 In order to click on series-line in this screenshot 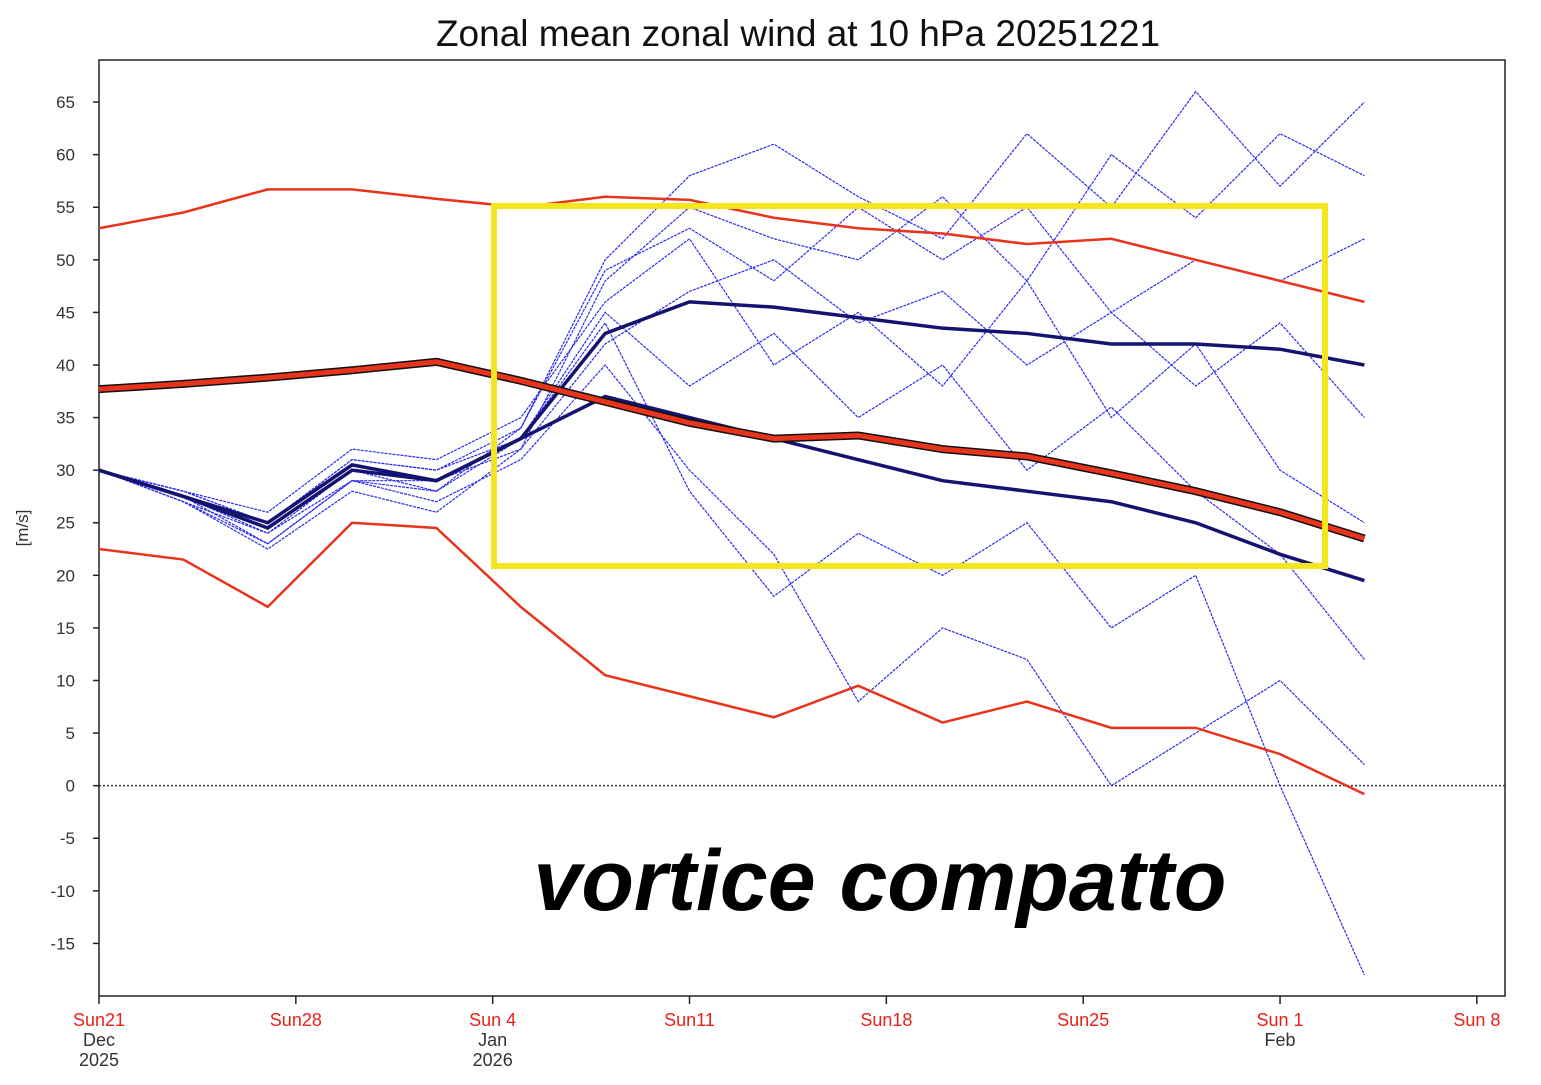, I will do `click(732, 450)`.